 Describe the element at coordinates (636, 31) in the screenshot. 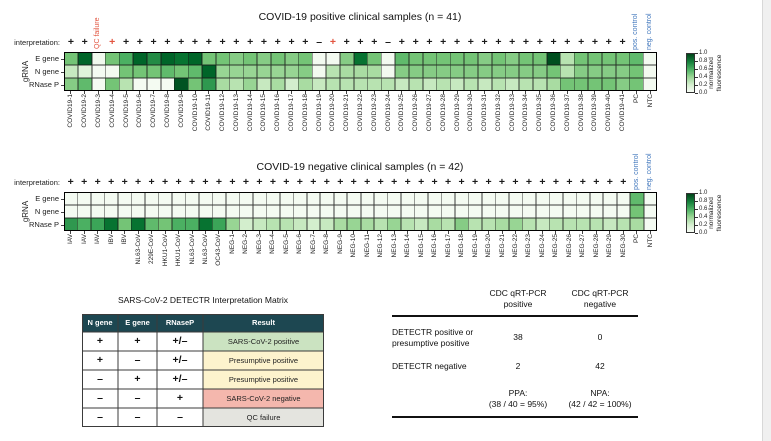

I see `pos-control-label: pos. control` at that location.